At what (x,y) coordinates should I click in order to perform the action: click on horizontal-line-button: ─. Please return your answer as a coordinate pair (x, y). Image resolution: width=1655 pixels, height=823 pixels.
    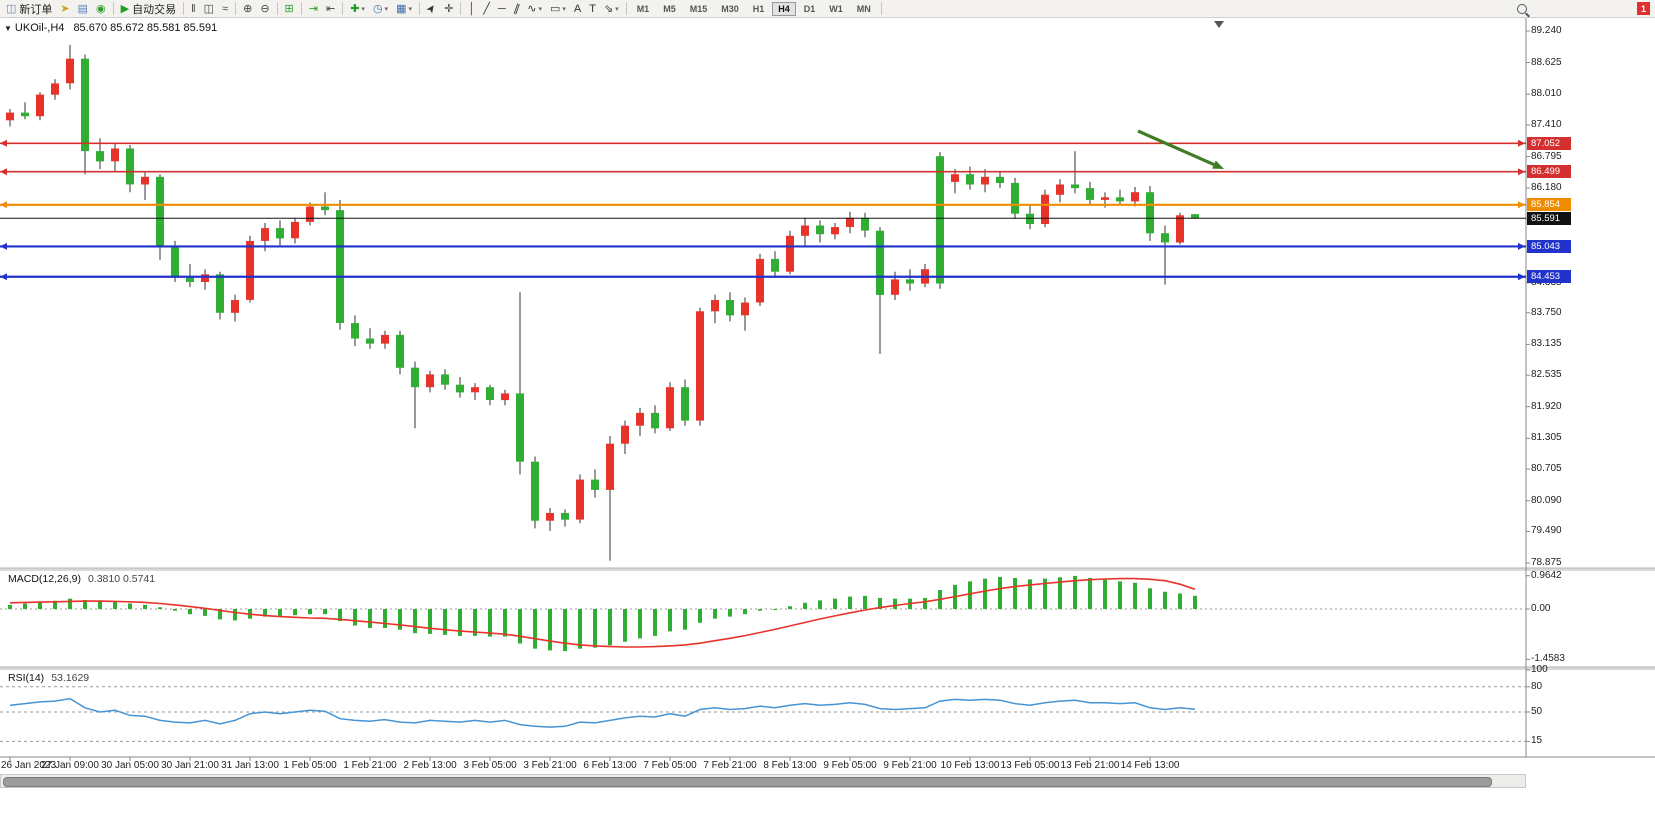
    Looking at the image, I should click on (502, 9).